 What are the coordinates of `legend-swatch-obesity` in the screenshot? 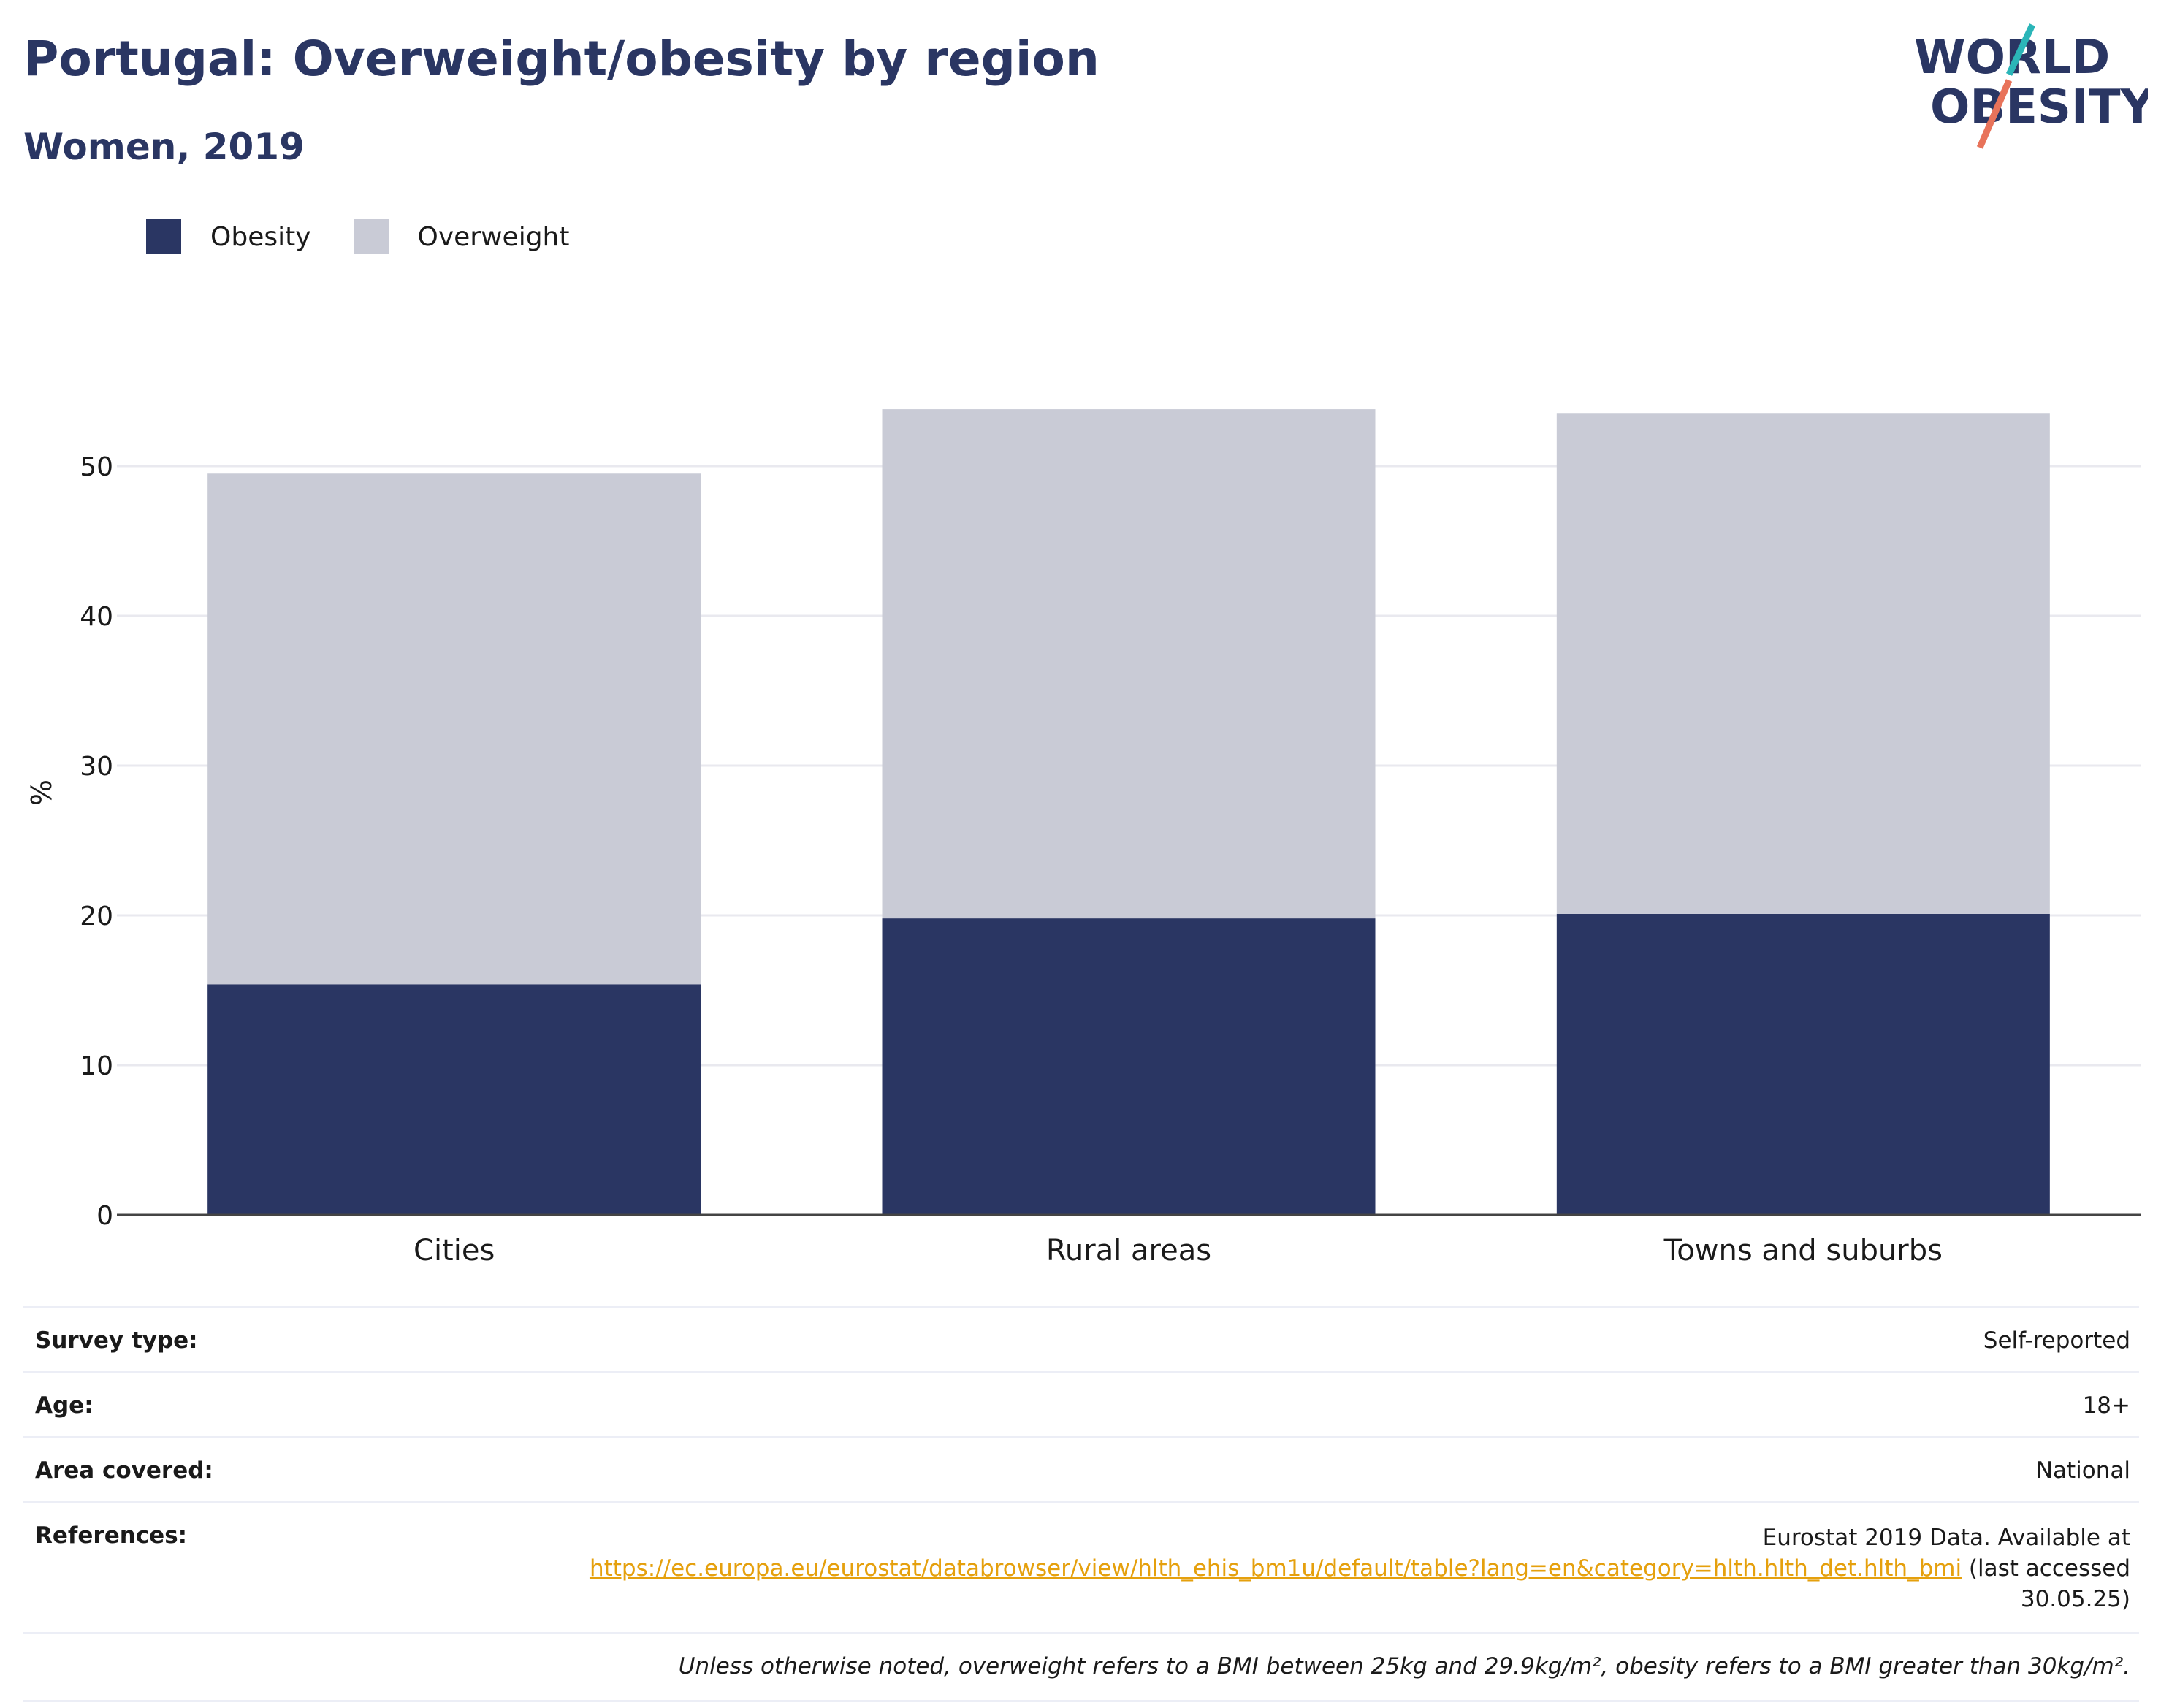 It's located at (163, 236).